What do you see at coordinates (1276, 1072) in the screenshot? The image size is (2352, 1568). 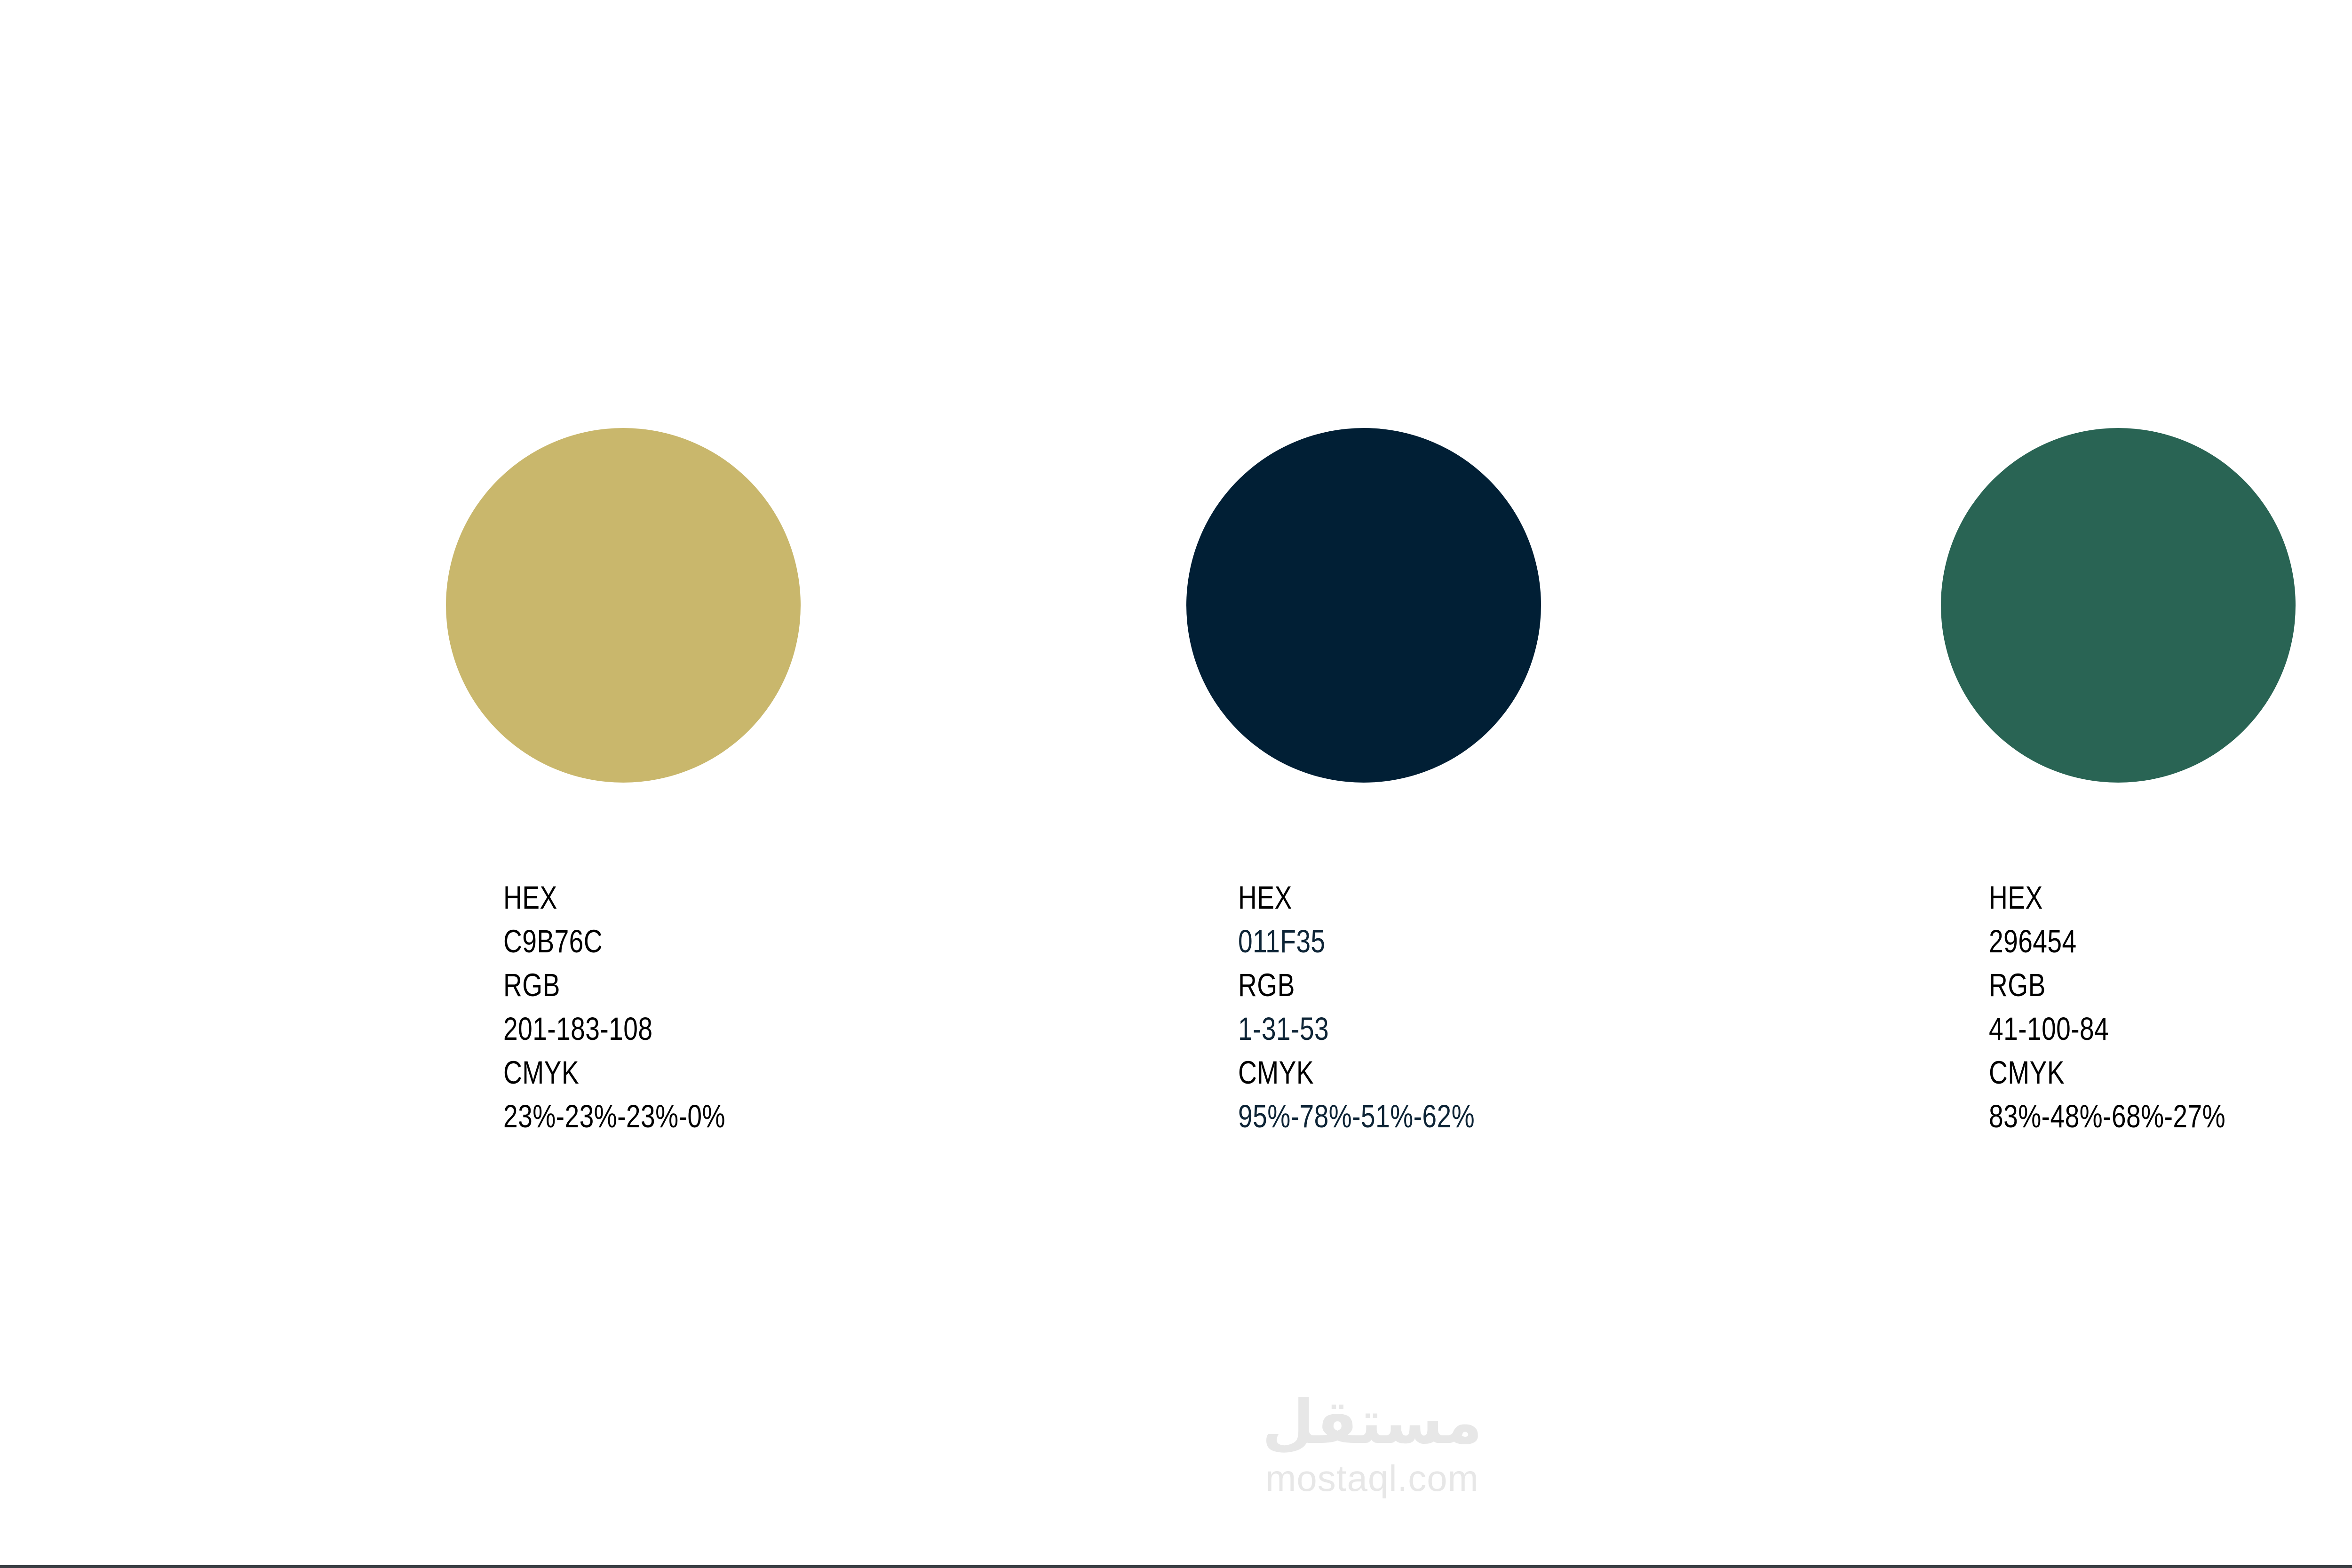 I see `cmyk-label-navy: CMYK` at bounding box center [1276, 1072].